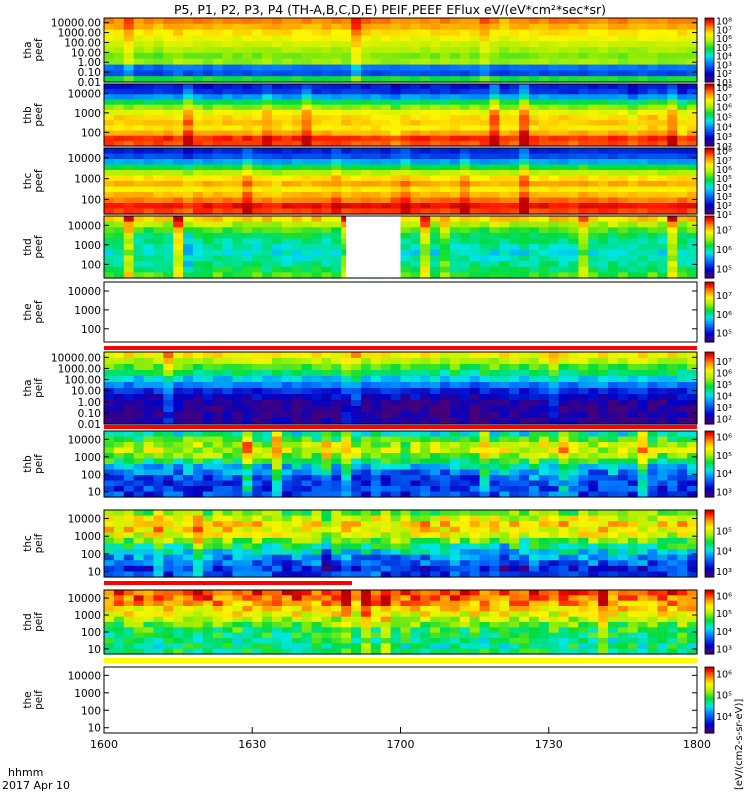  Describe the element at coordinates (94, 493) in the screenshot. I see `y-tick-label: 10` at that location.